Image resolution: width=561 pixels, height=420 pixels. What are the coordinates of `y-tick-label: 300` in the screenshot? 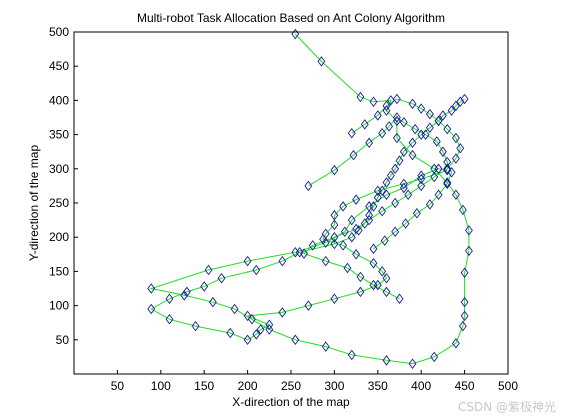 It's located at (59, 169).